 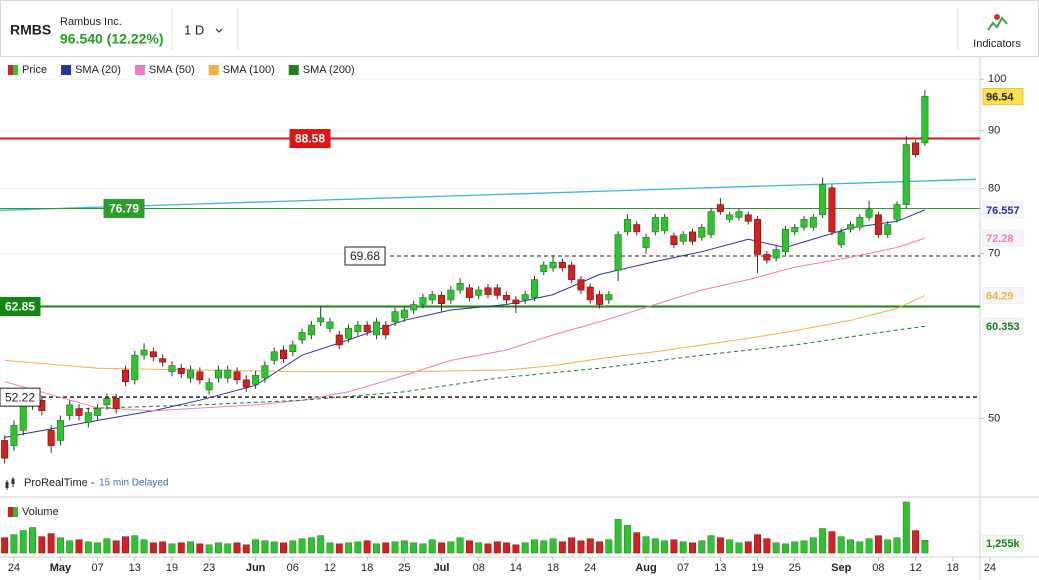 I want to click on sma-line, so click(x=501, y=367).